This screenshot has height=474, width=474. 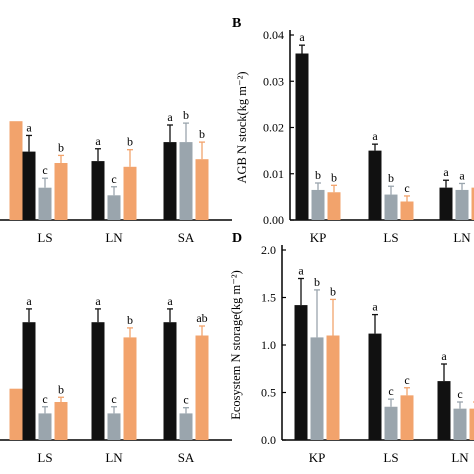 What do you see at coordinates (268, 440) in the screenshot?
I see `panel-d-y-tick-label: 0.0` at bounding box center [268, 440].